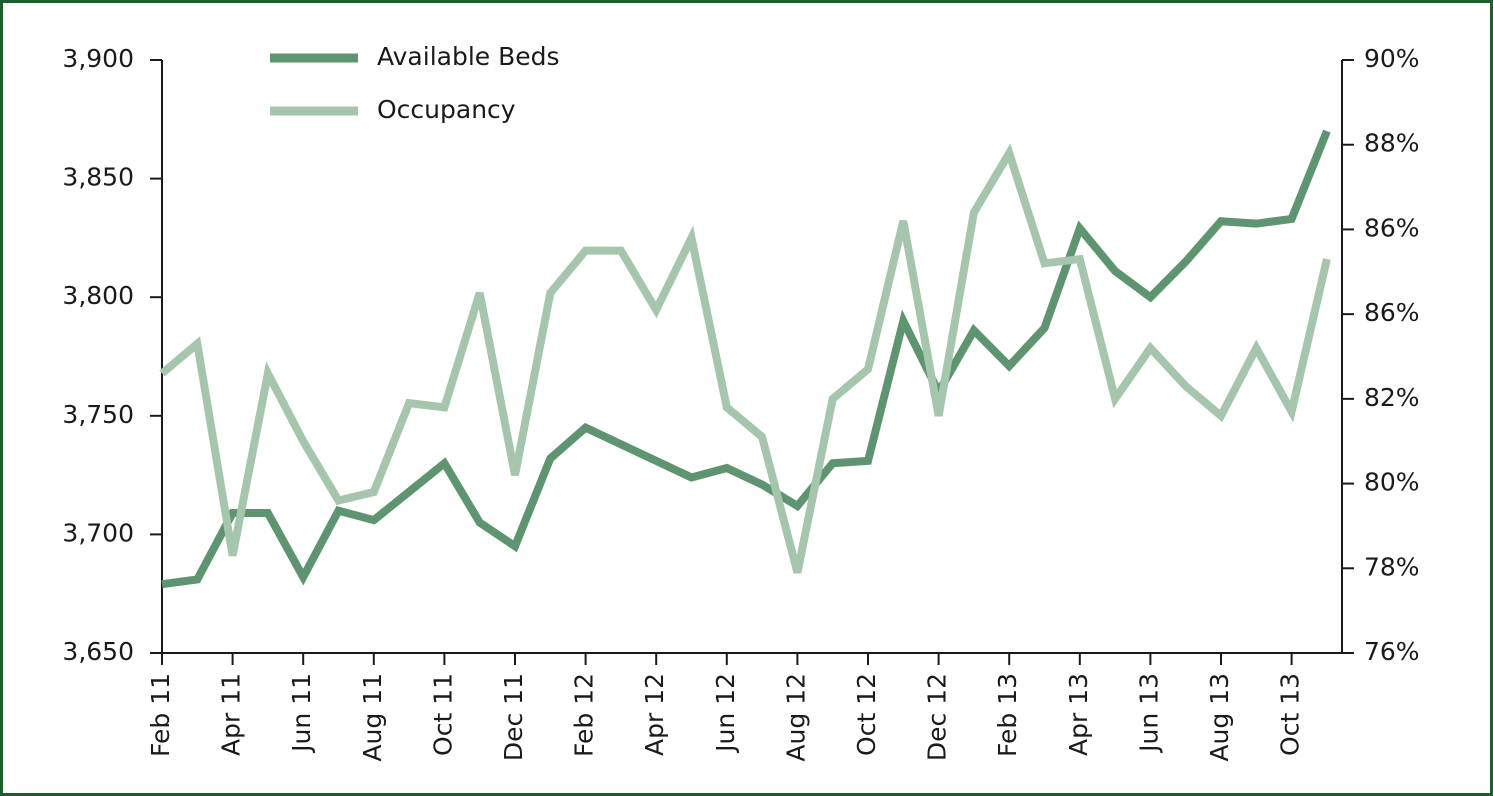 This screenshot has height=796, width=1493. What do you see at coordinates (1392, 566) in the screenshot?
I see `y2-tick-label: 78%` at bounding box center [1392, 566].